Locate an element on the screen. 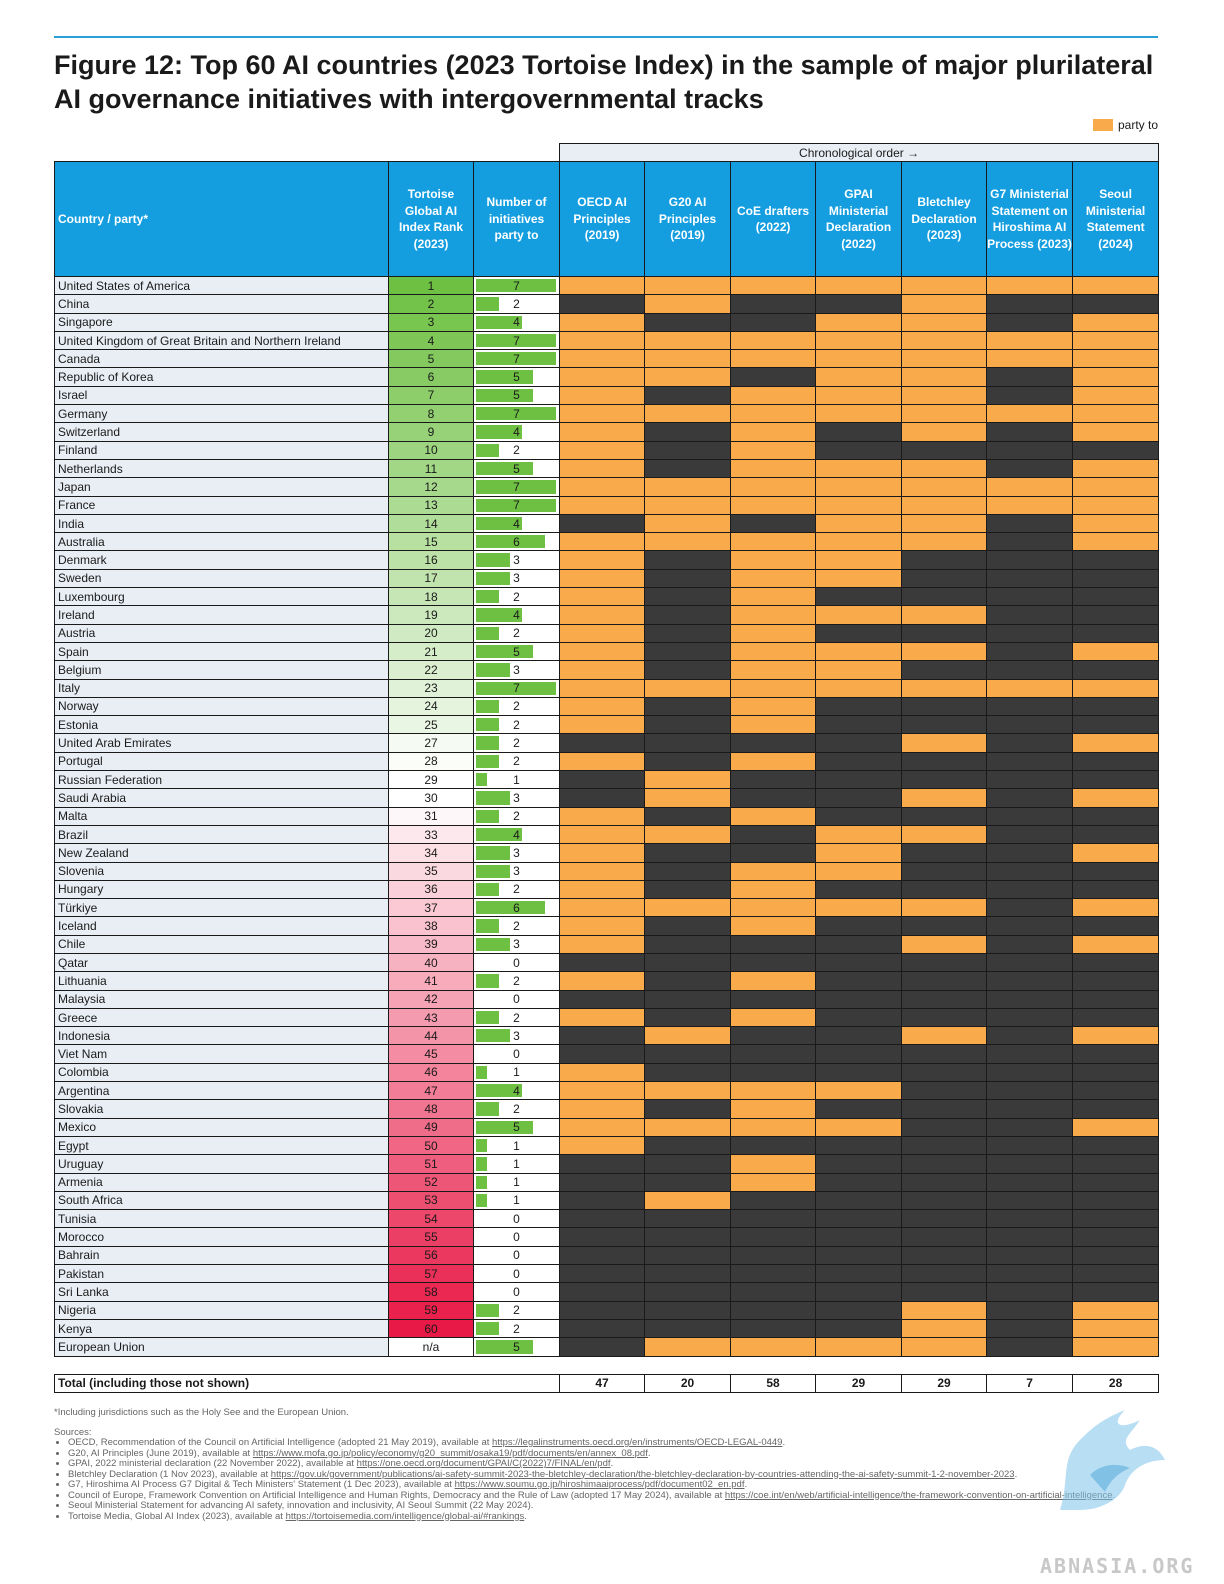 The image size is (1224, 1584). total-value: 58 is located at coordinates (773, 1383).